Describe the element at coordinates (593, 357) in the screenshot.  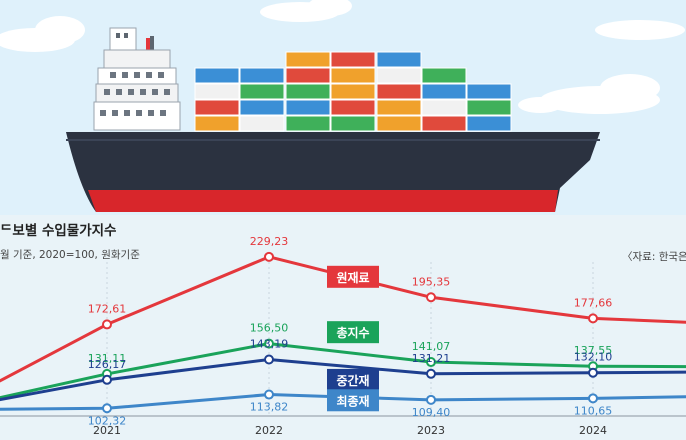
I see `data-label: 132,10` at that location.